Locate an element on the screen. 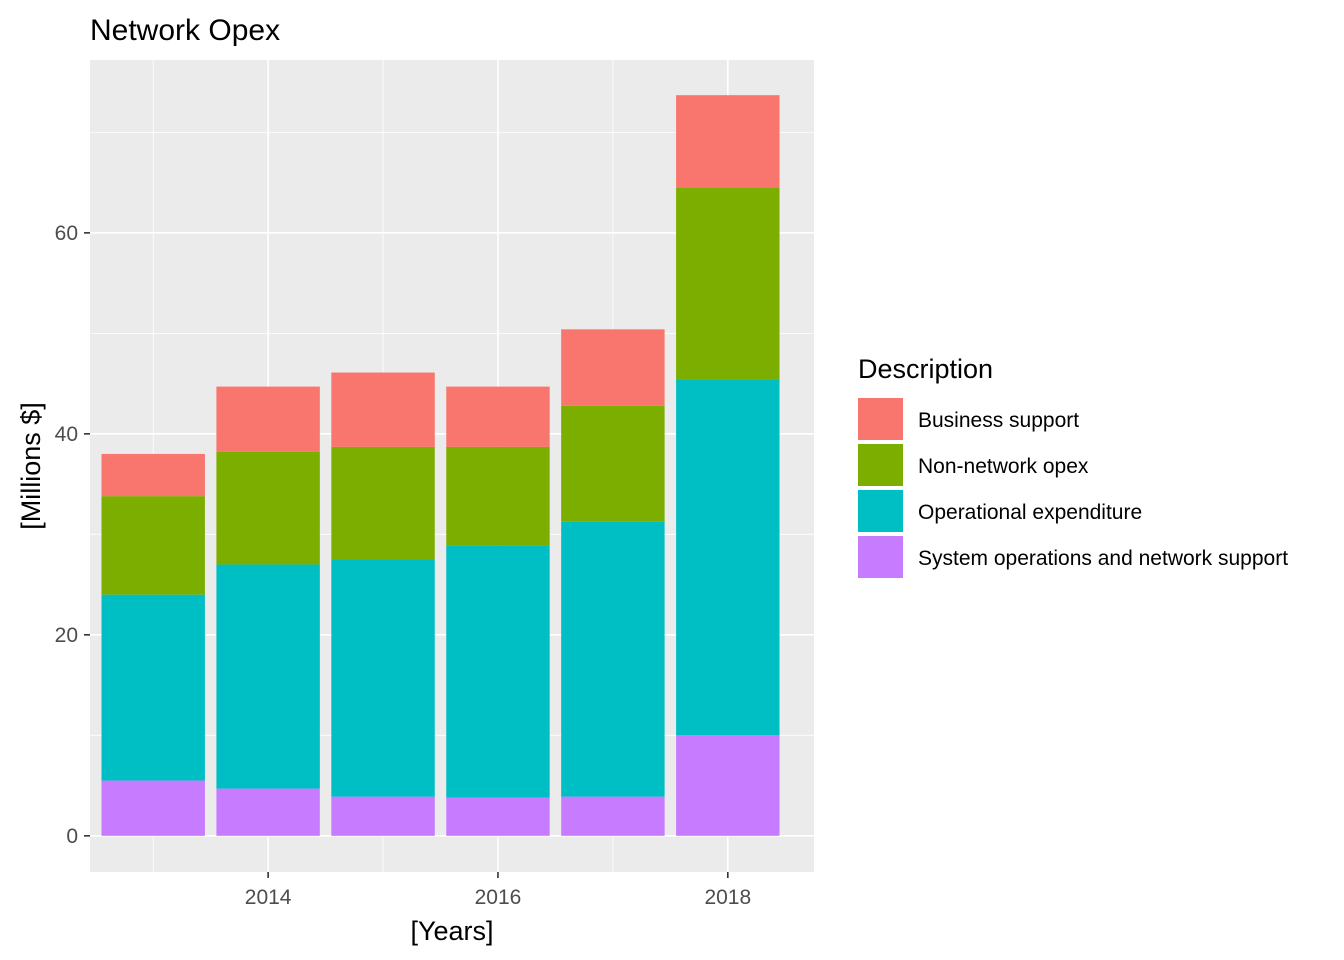  bar-2014-non-network-opex is located at coordinates (268, 508).